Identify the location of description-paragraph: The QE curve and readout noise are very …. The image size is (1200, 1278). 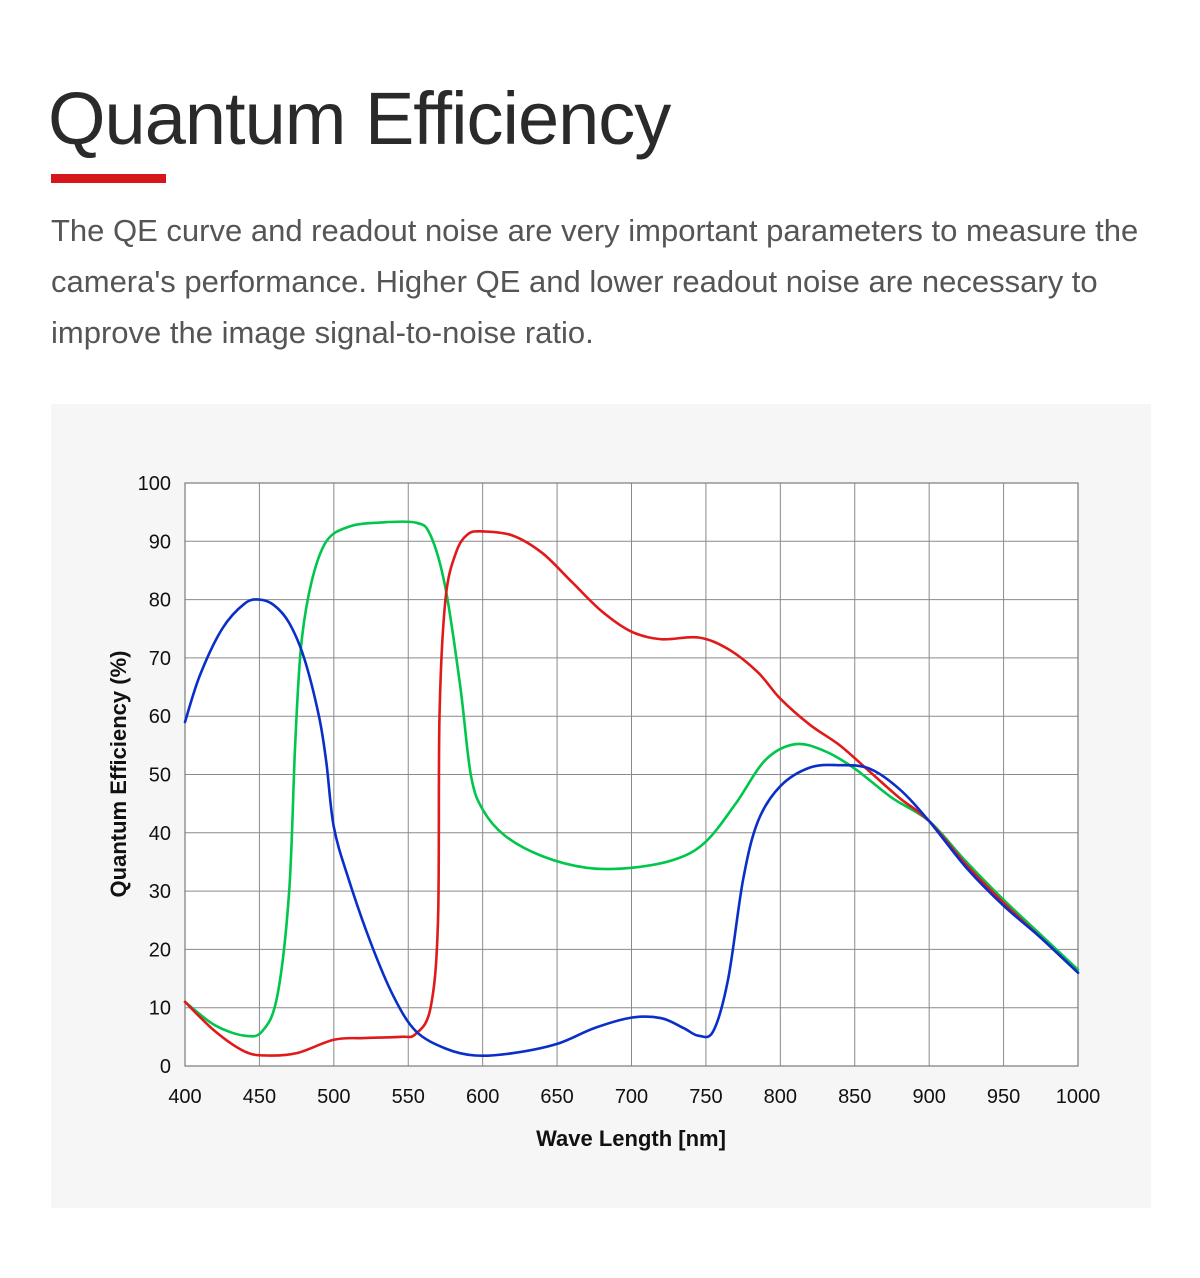
(595, 281).